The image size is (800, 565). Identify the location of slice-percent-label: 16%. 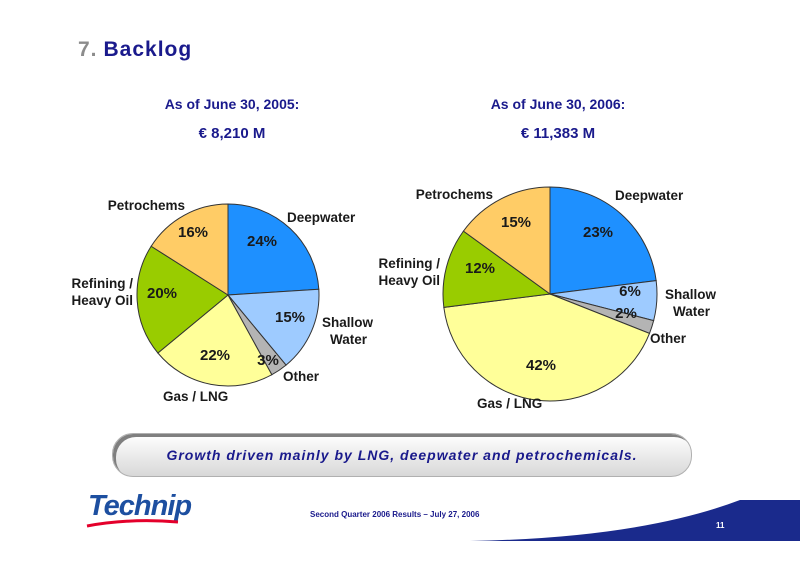
(193, 232).